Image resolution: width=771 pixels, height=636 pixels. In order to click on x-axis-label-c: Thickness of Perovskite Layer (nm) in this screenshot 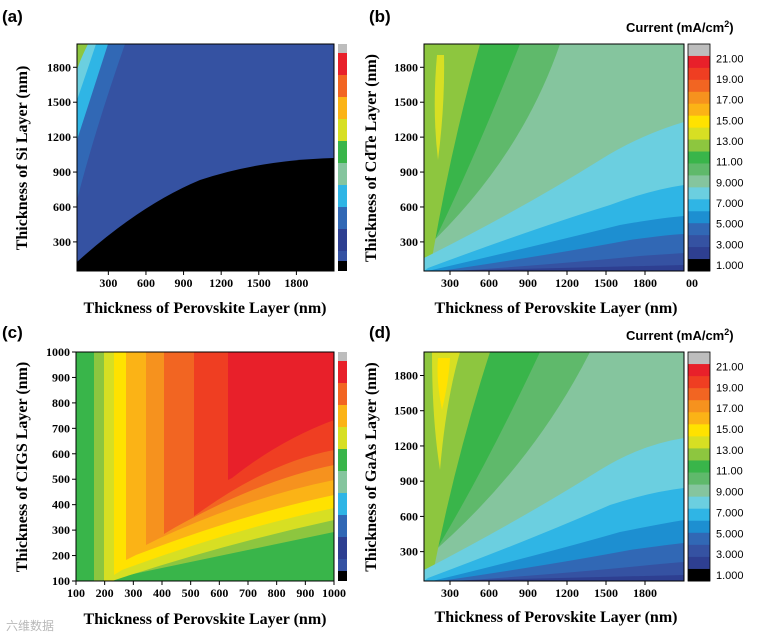, I will do `click(205, 619)`.